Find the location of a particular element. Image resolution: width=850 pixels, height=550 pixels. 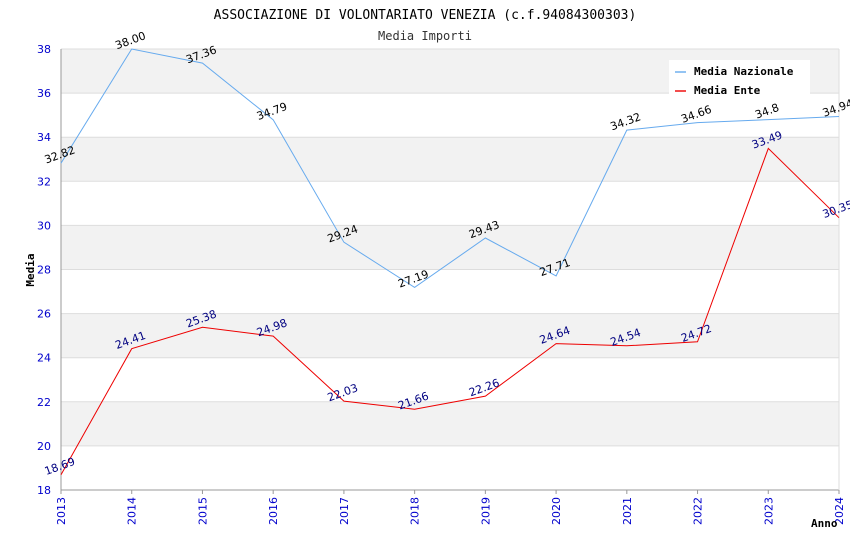

x-tick-label: 2018 is located at coordinates (415, 511).